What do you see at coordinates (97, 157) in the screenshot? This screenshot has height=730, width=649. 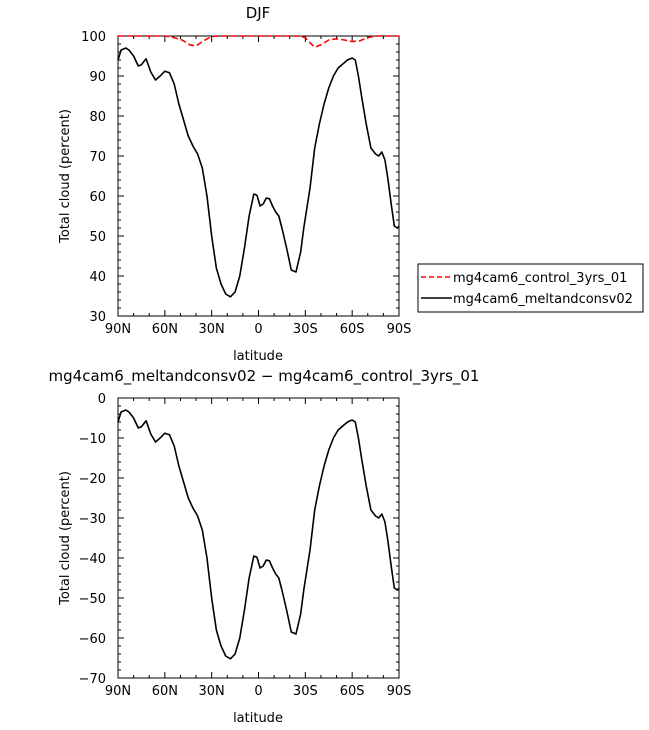 I see `y-tick-label: 70` at bounding box center [97, 157].